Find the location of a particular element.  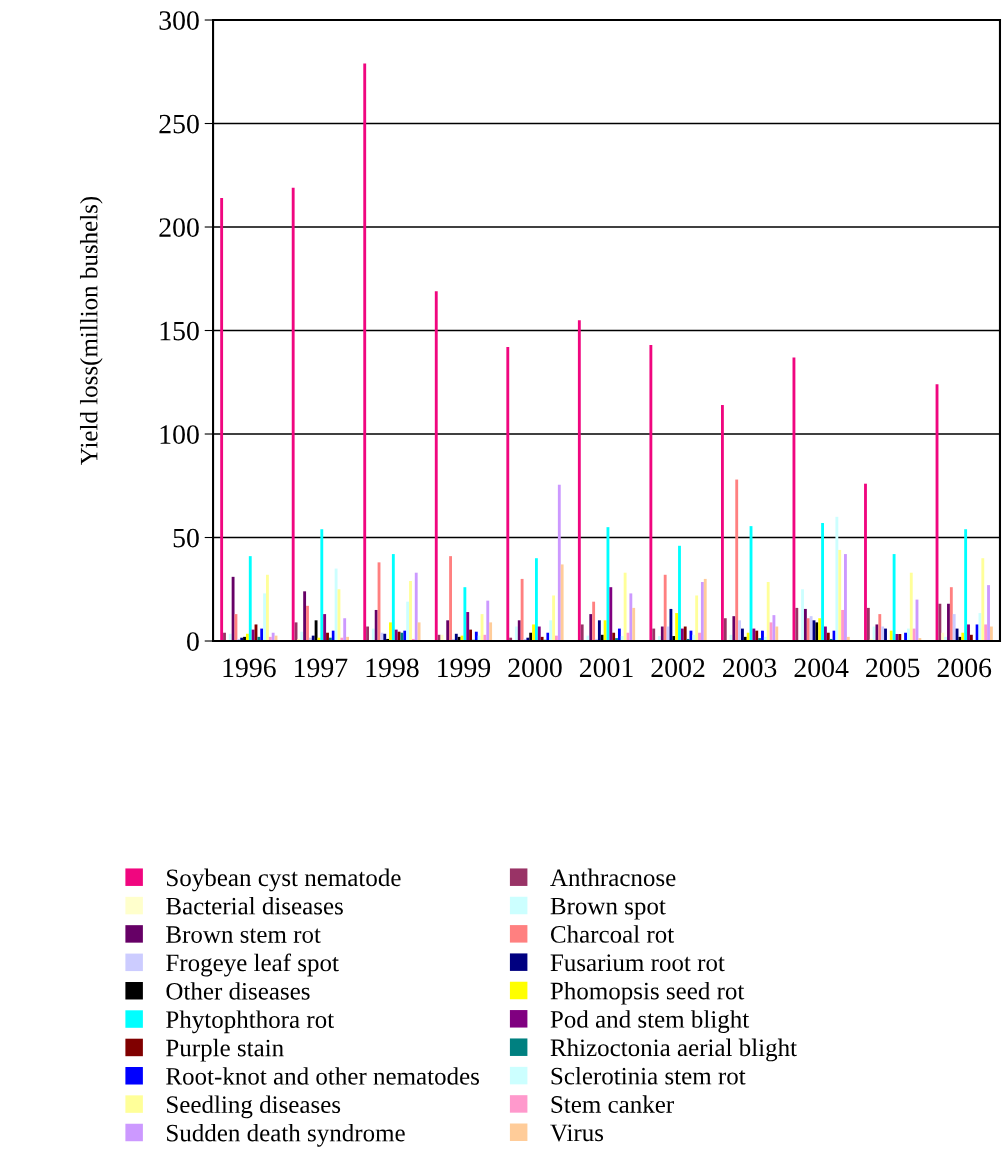

legend-label: Soybean cyst nematode is located at coordinates (284, 880).